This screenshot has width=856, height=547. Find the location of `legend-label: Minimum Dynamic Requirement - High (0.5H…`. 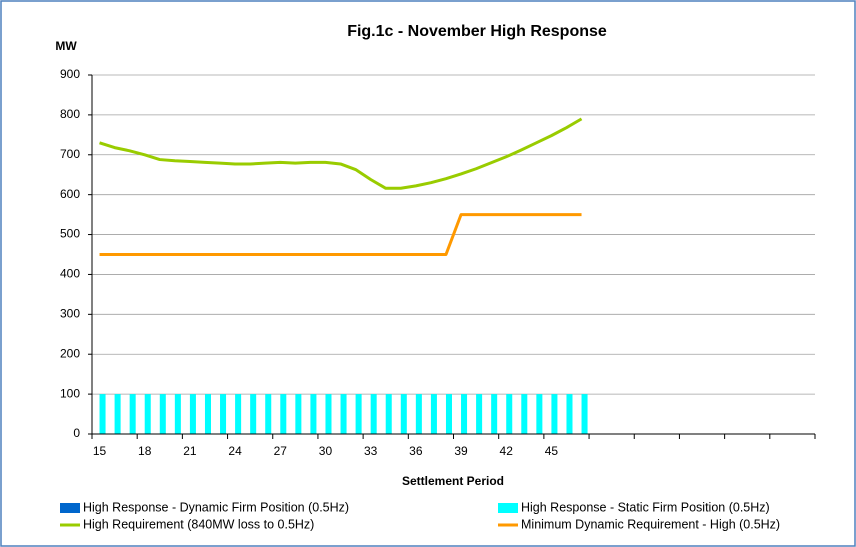

legend-label: Minimum Dynamic Requirement - High (0.5H… is located at coordinates (650, 524).